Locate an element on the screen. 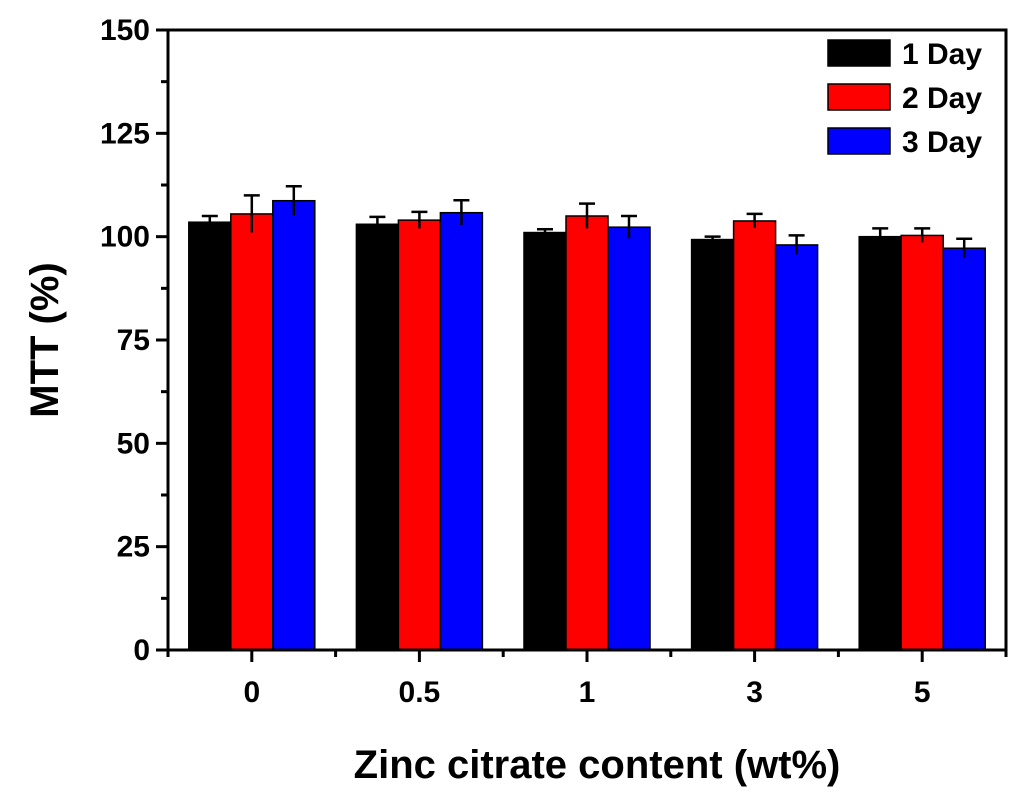 This screenshot has height=800, width=1024. x-axis: 0 0.5 1 3 5 is located at coordinates (587, 679).